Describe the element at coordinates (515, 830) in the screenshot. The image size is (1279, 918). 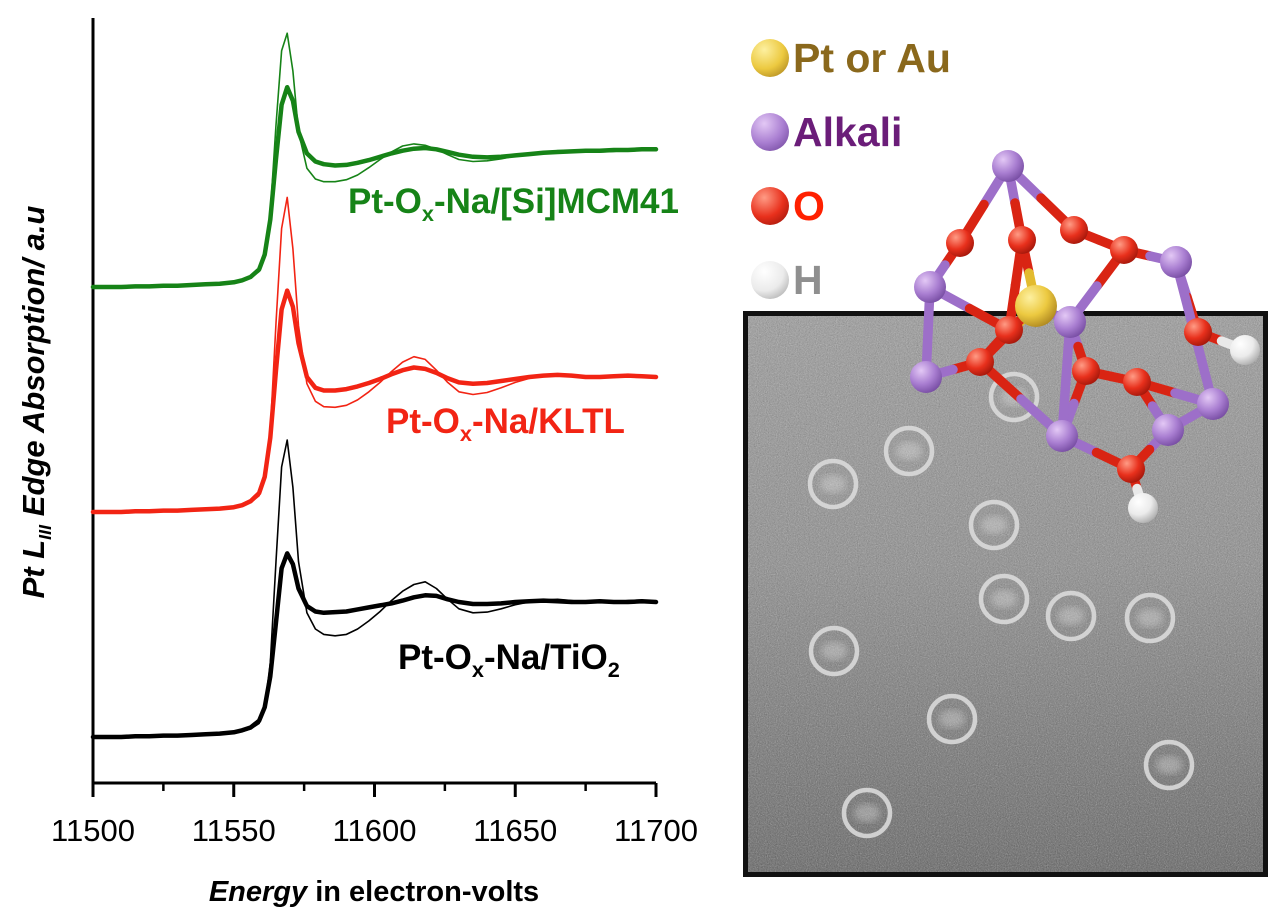
I see `x-tick-label: 11650` at that location.